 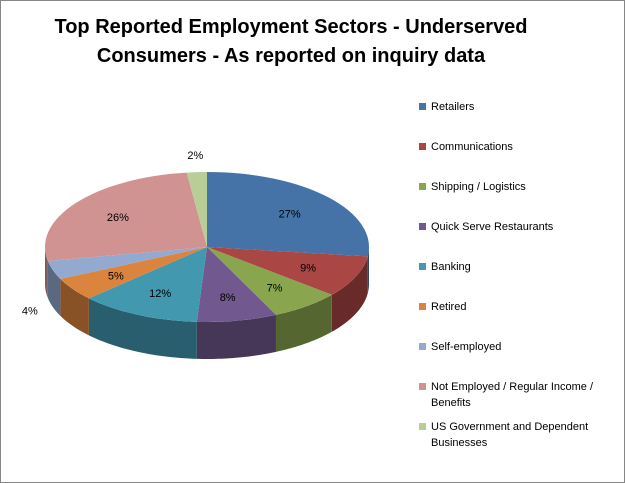 I want to click on legend-item-8: Not Employed / Regular Income / Benefits, so click(x=520, y=395).